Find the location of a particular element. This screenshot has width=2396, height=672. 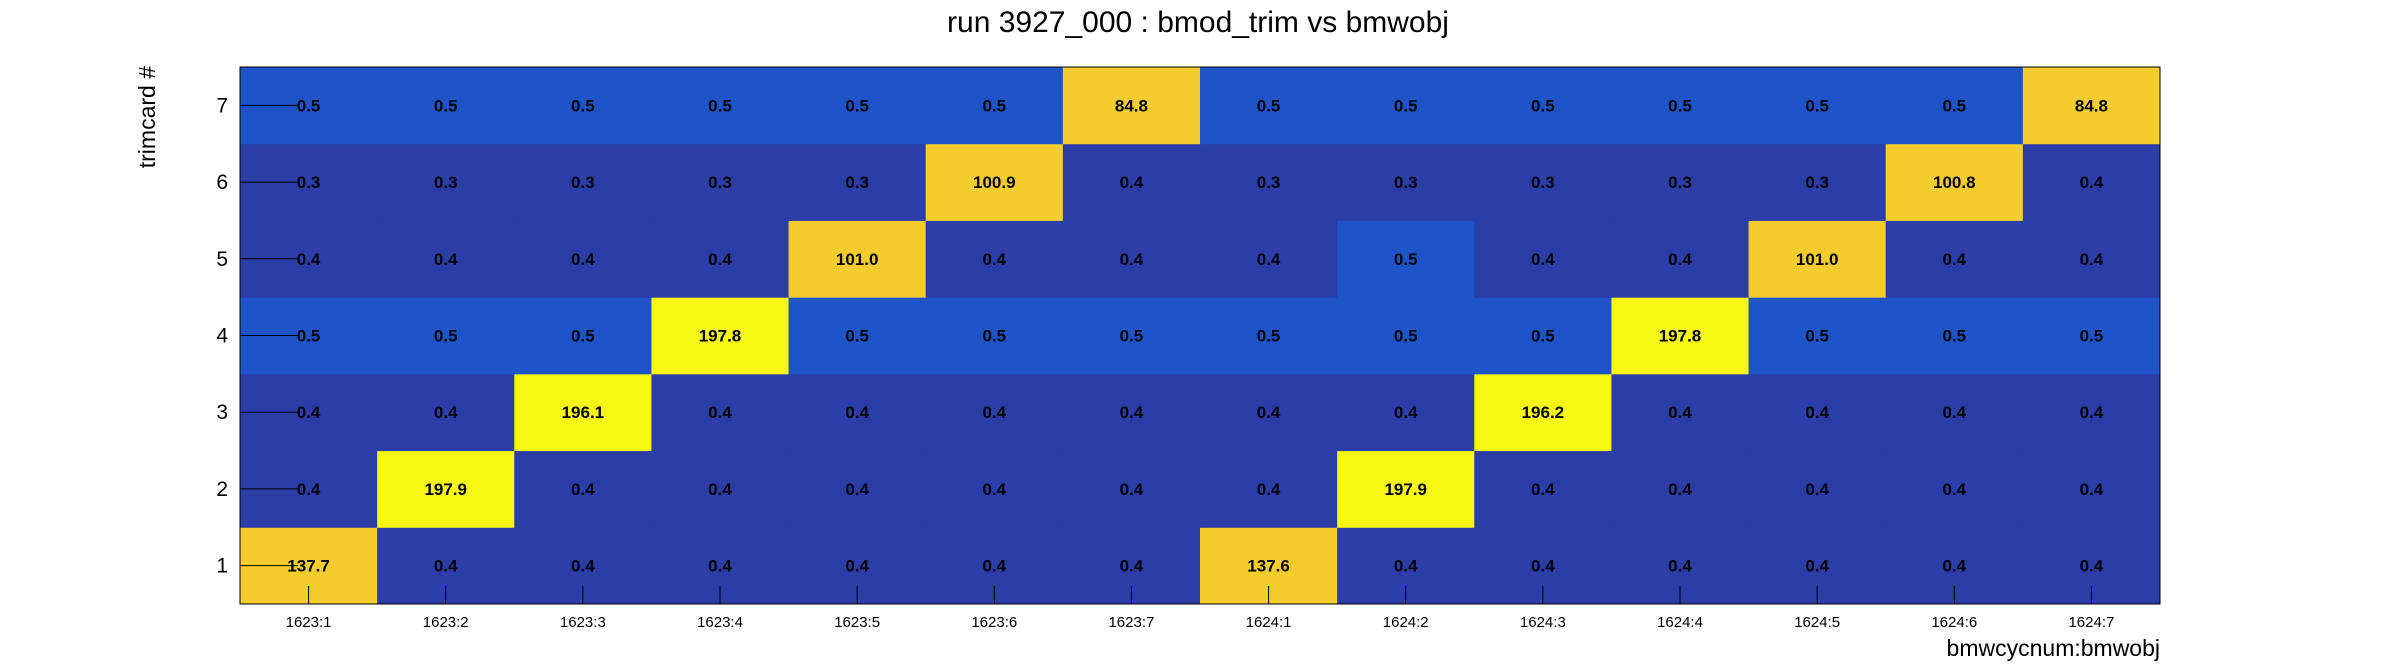

y-tick-label: 2 is located at coordinates (222, 489).